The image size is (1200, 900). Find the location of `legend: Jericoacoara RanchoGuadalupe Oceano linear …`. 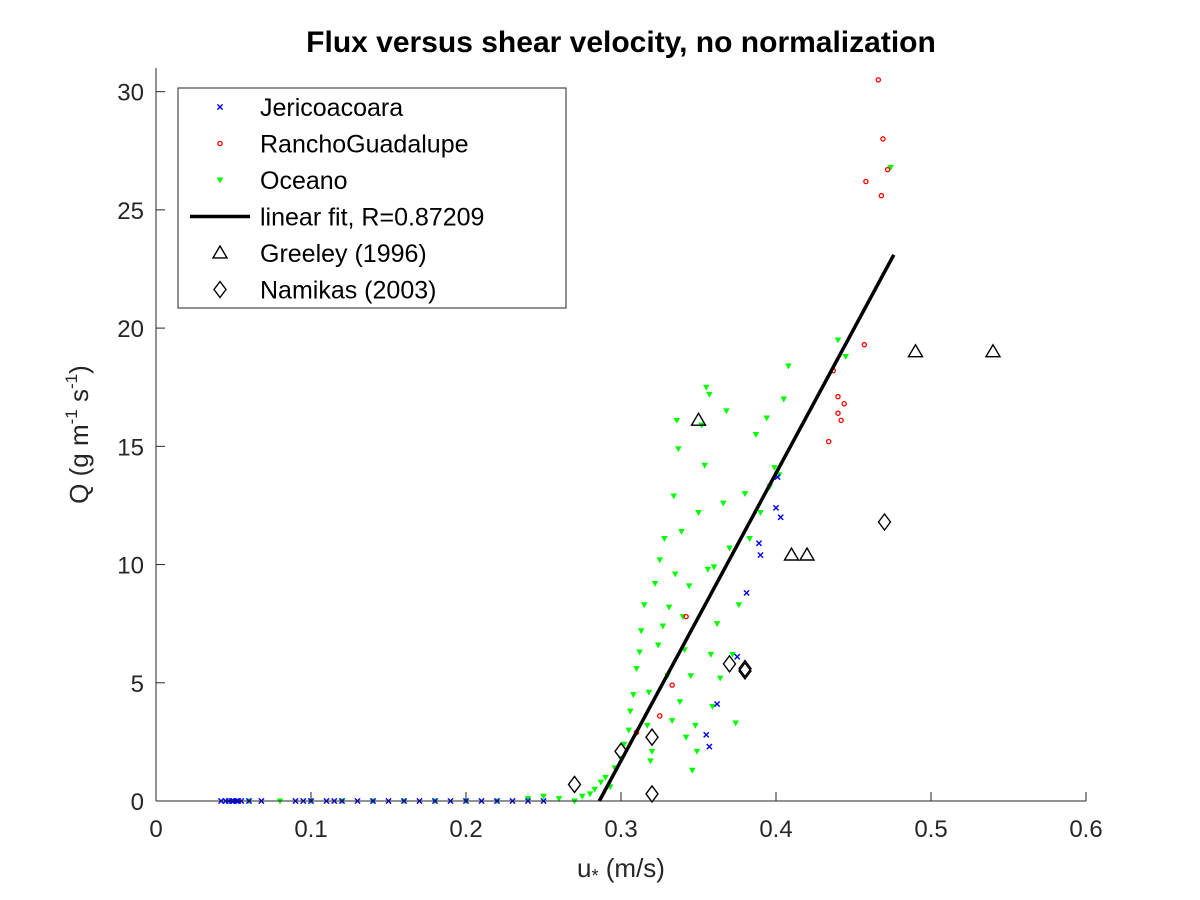

legend: Jericoacoara RanchoGuadalupe Oceano linear … is located at coordinates (372, 198).